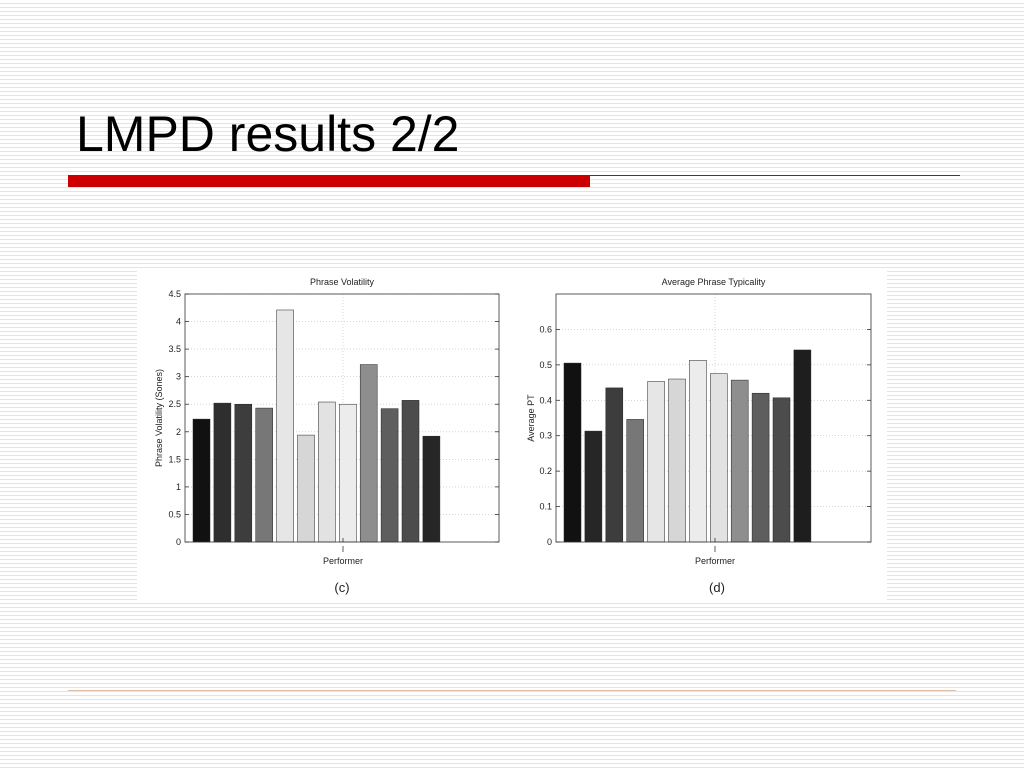  I want to click on chart2-ytick-label: 0.1, so click(545, 507).